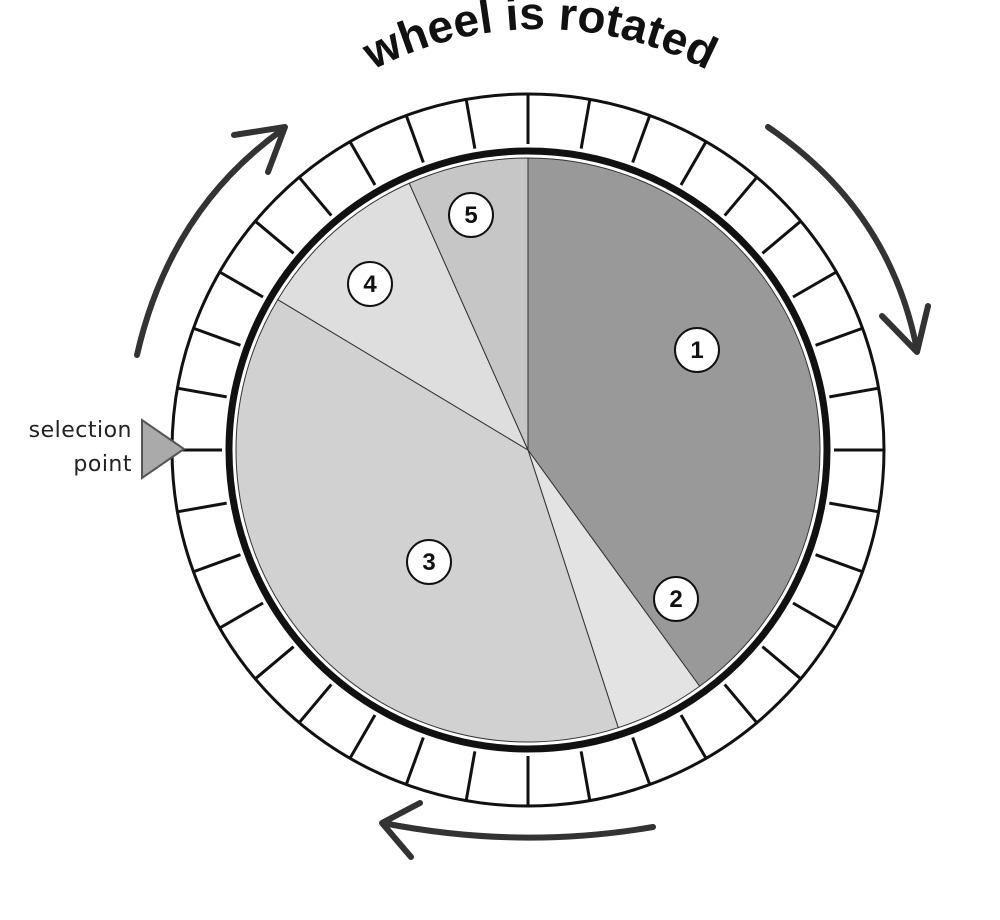 The width and height of the screenshot is (1000, 920). I want to click on sector-number-3: 3, so click(428, 562).